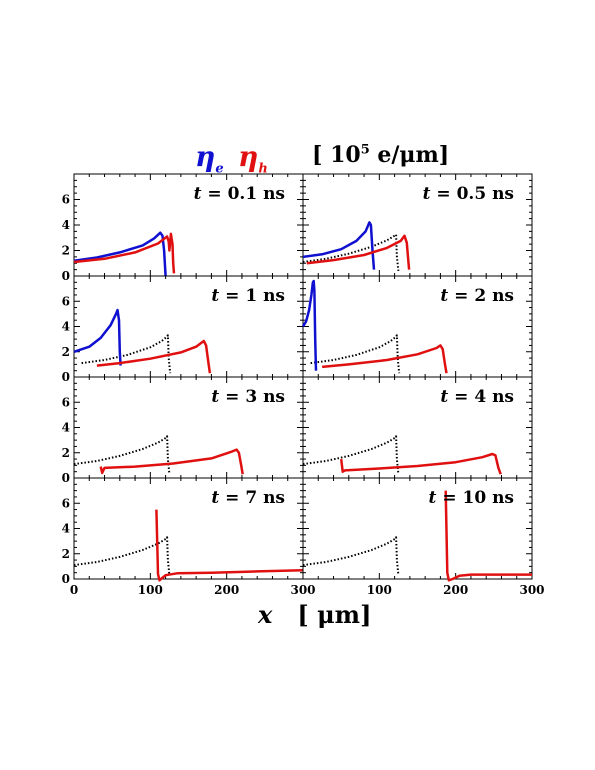 Image resolution: width=595 pixels, height=770 pixels. What do you see at coordinates (229, 545) in the screenshot?
I see `panel-7-series-eta-h` at bounding box center [229, 545].